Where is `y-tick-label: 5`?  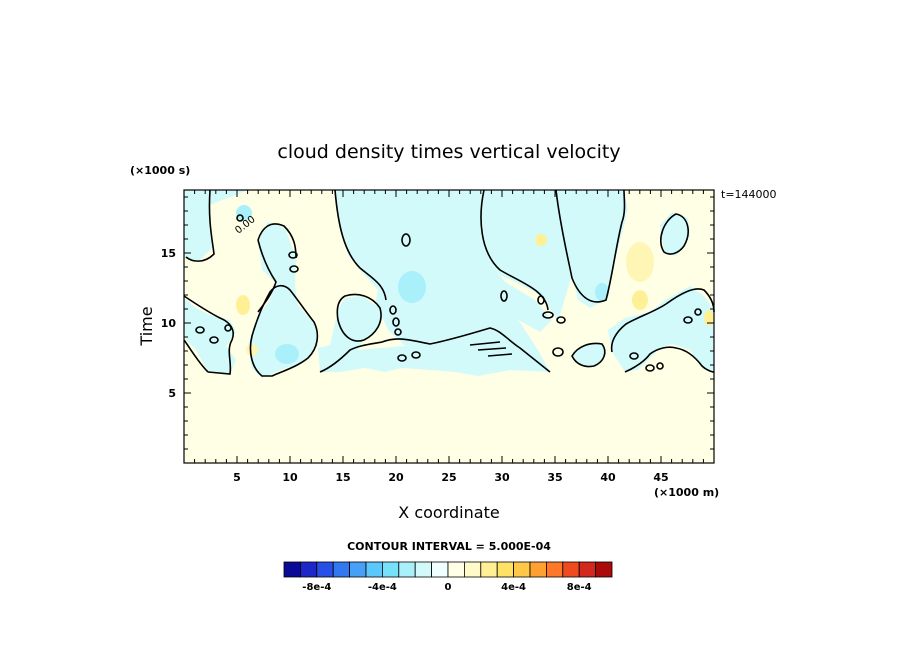
y-tick-label: 5 is located at coordinates (172, 393).